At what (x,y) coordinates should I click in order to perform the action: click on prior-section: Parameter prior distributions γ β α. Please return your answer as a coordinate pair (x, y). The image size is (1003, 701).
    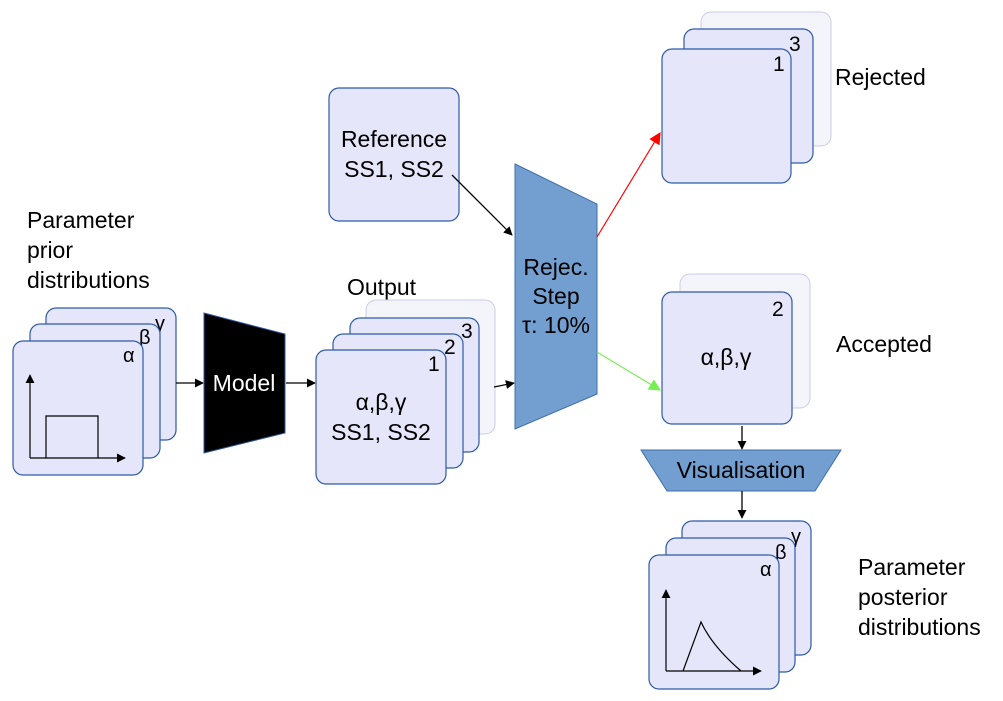
    Looking at the image, I should click on (94, 341).